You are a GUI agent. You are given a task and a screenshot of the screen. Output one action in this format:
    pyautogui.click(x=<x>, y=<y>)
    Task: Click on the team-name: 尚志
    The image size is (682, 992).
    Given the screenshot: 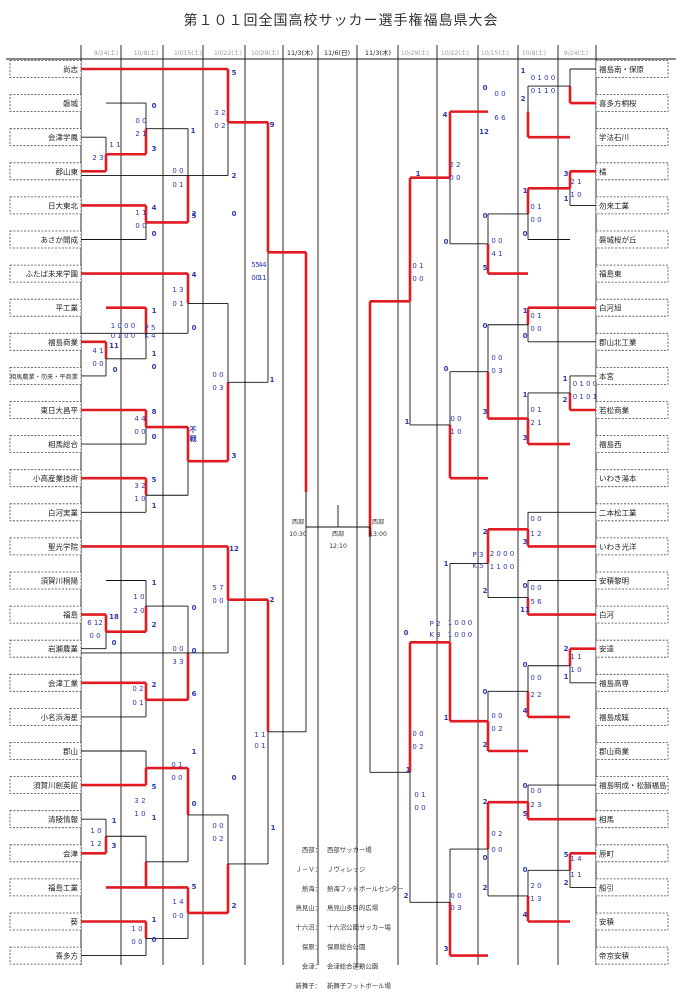 What is the action you would take?
    pyautogui.click(x=70, y=69)
    